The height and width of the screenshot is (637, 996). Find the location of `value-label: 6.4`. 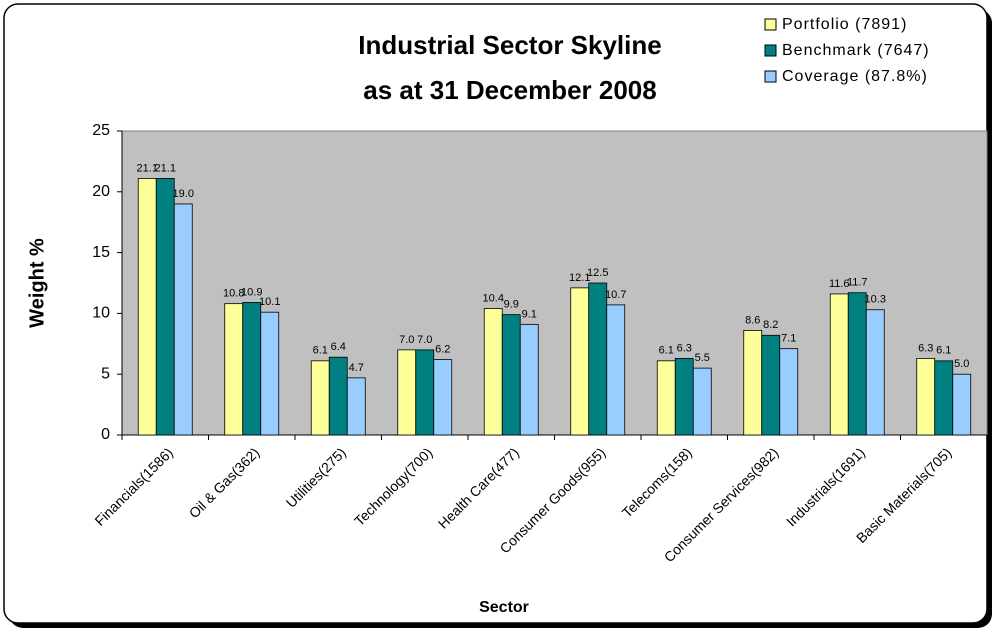

value-label: 6.4 is located at coordinates (338, 347).